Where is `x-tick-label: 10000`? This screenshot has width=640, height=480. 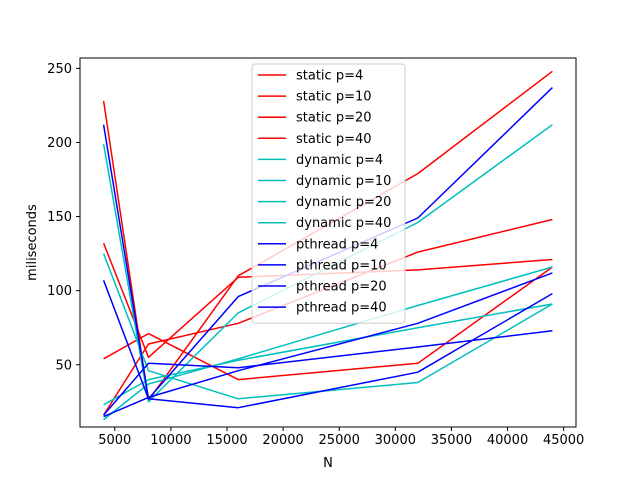
x-tick-label: 10000 is located at coordinates (170, 440).